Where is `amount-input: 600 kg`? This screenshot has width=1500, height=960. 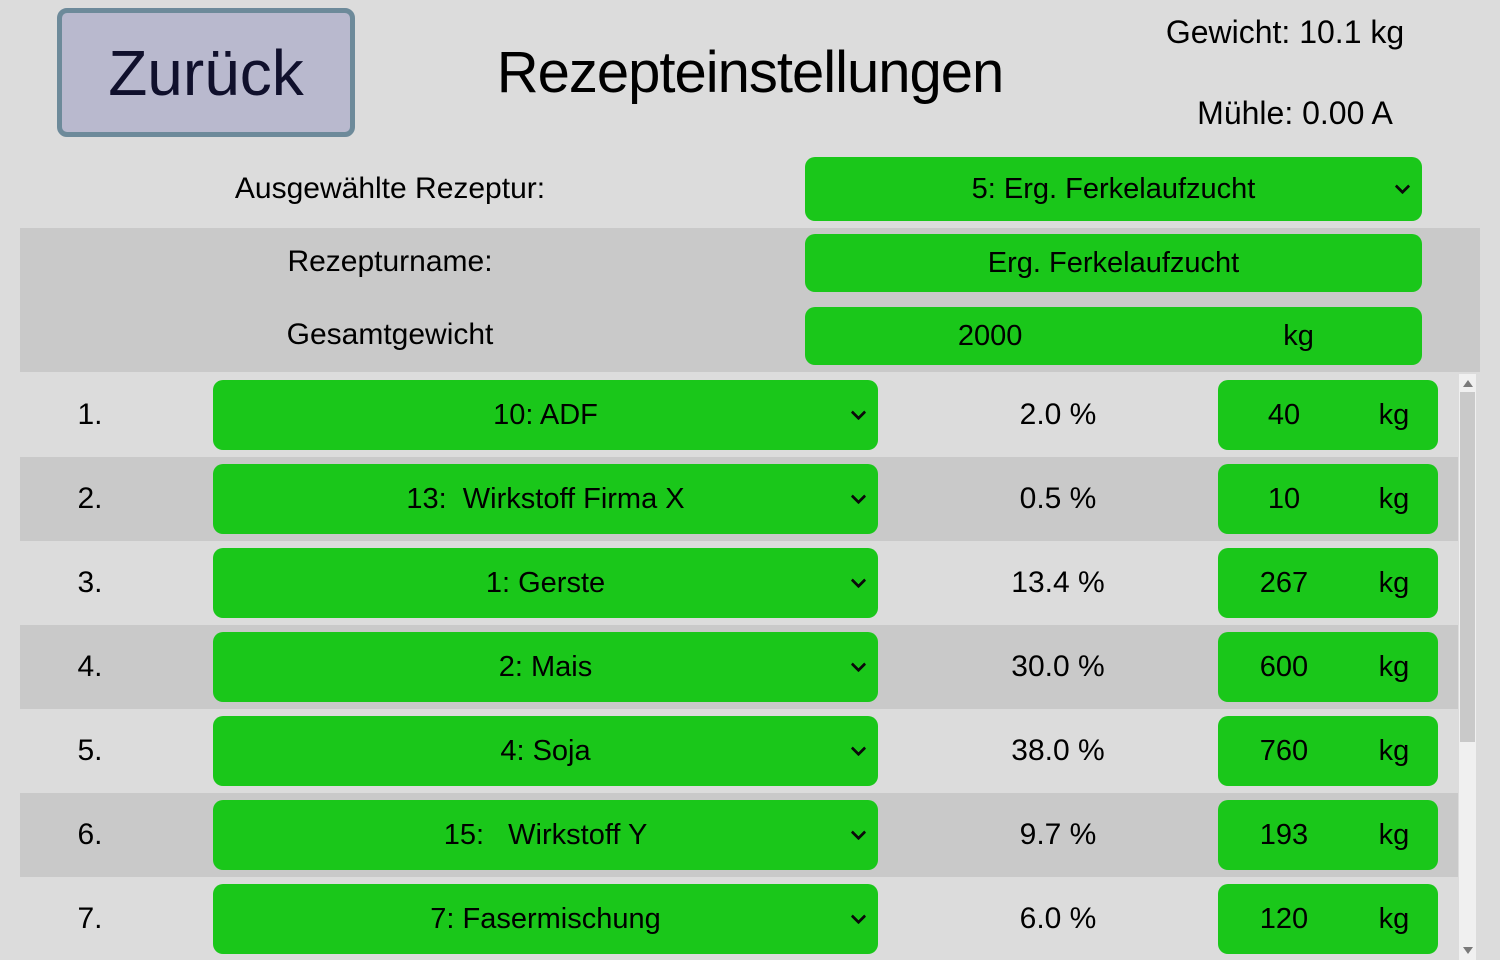
amount-input: 600 kg is located at coordinates (1328, 667).